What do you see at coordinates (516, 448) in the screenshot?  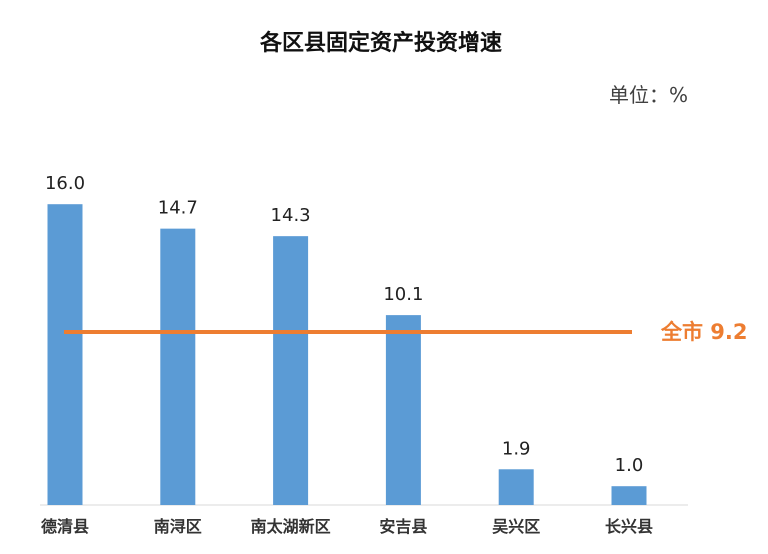 I see `data-label: 1.9` at bounding box center [516, 448].